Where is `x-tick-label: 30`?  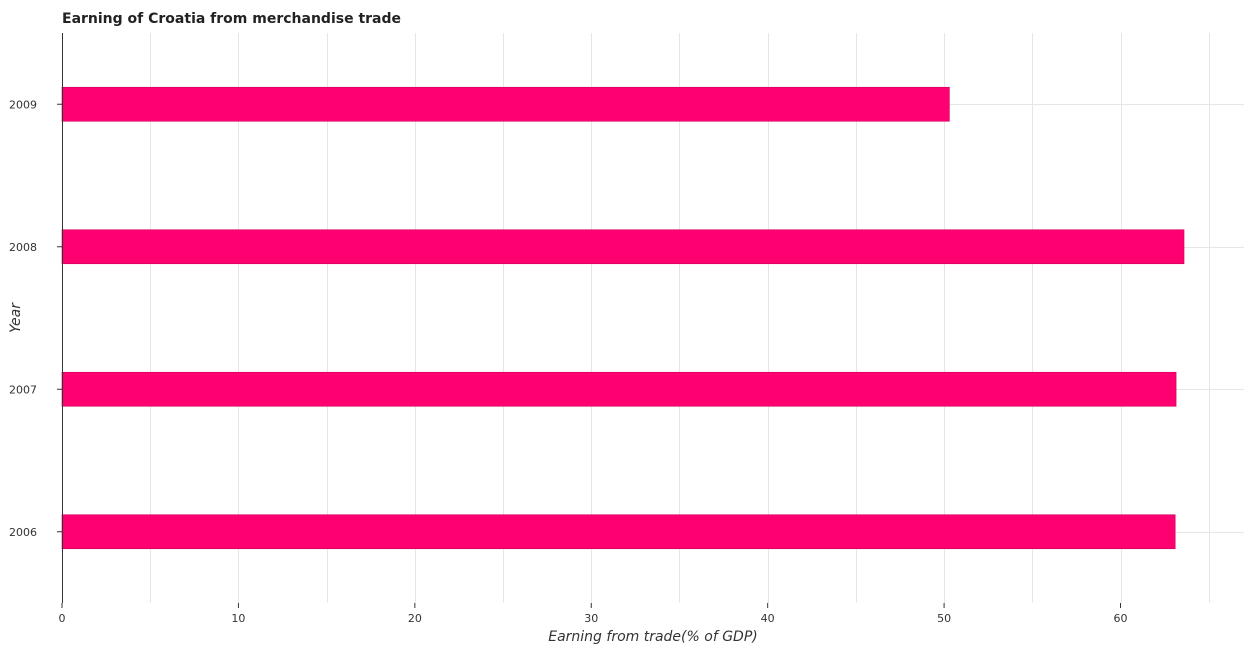
x-tick-label: 30 is located at coordinates (591, 618).